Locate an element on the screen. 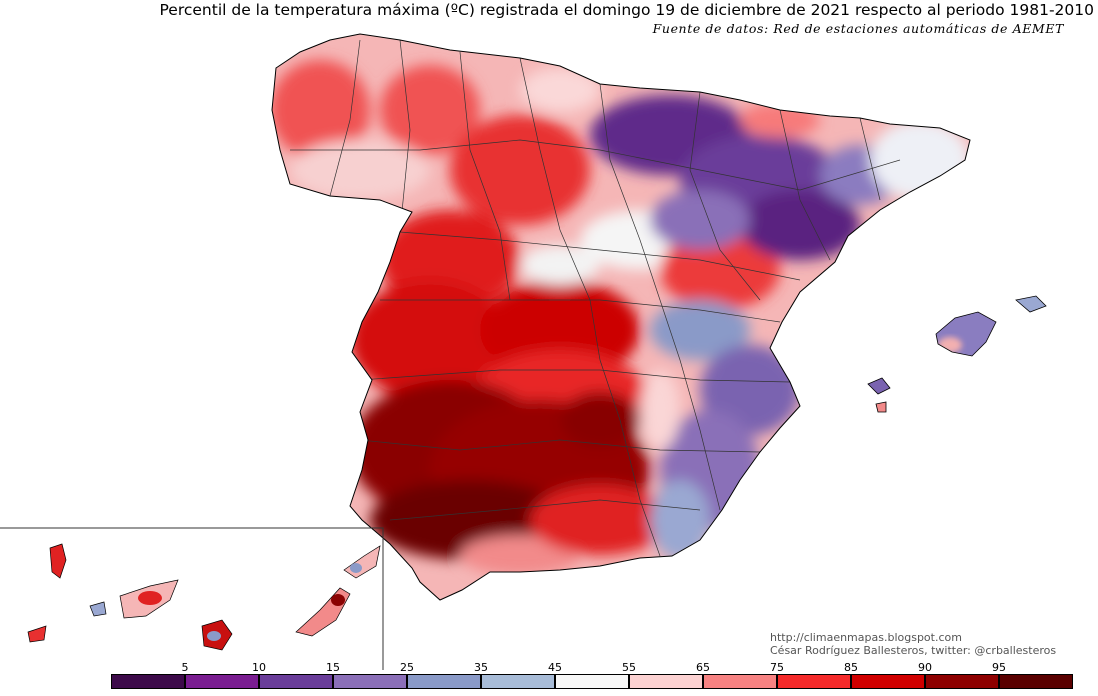 Image resolution: width=1098 pixels, height=696 pixels. canary-islands-inset is located at coordinates (192, 598).